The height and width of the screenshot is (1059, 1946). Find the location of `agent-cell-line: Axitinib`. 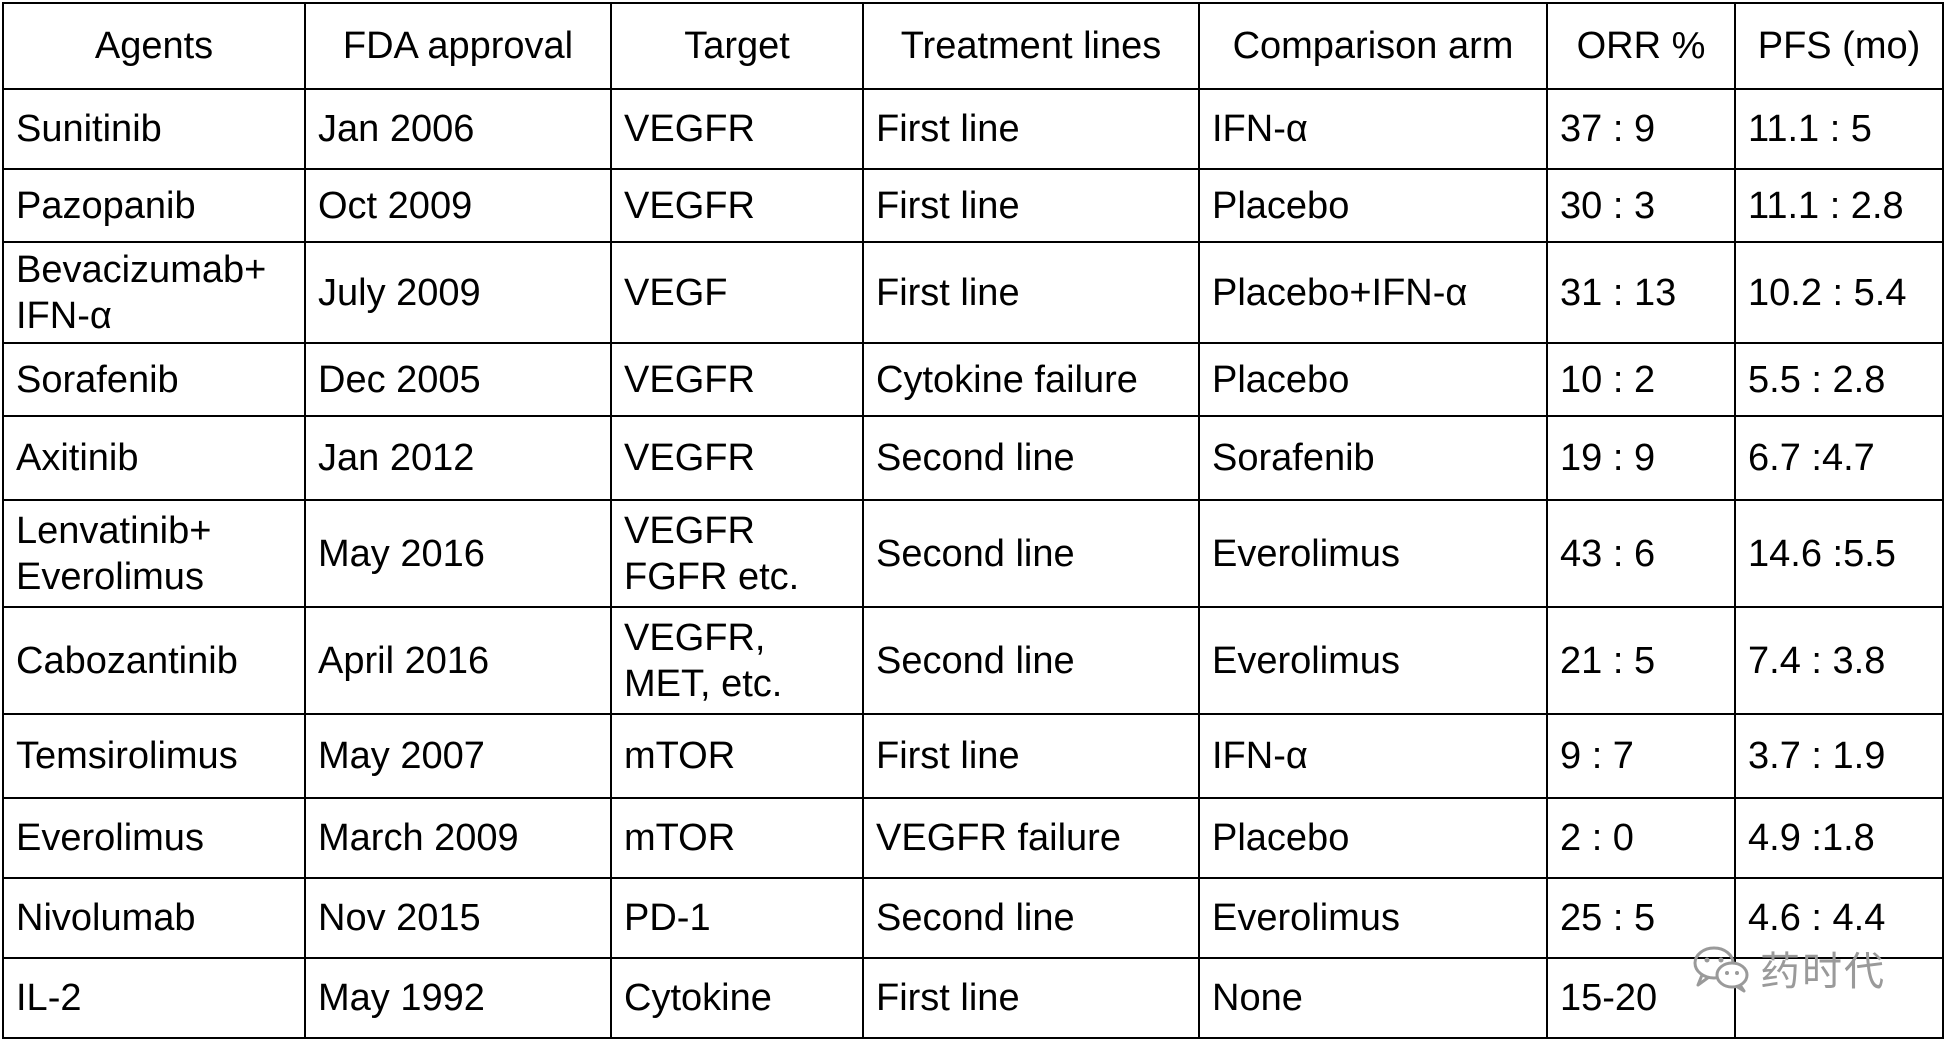

agent-cell-line: Axitinib is located at coordinates (77, 458).